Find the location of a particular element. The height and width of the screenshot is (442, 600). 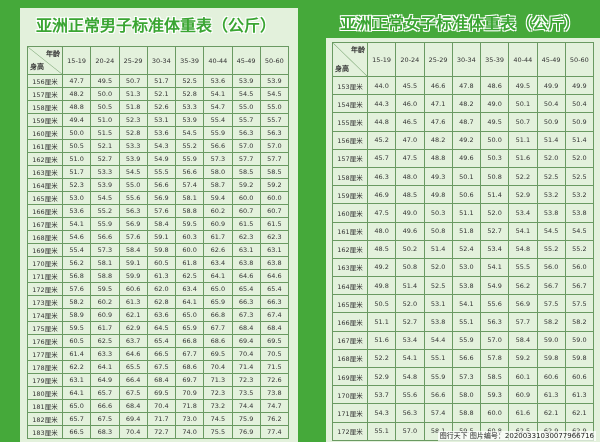

cell: 47.0 is located at coordinates (410, 140).